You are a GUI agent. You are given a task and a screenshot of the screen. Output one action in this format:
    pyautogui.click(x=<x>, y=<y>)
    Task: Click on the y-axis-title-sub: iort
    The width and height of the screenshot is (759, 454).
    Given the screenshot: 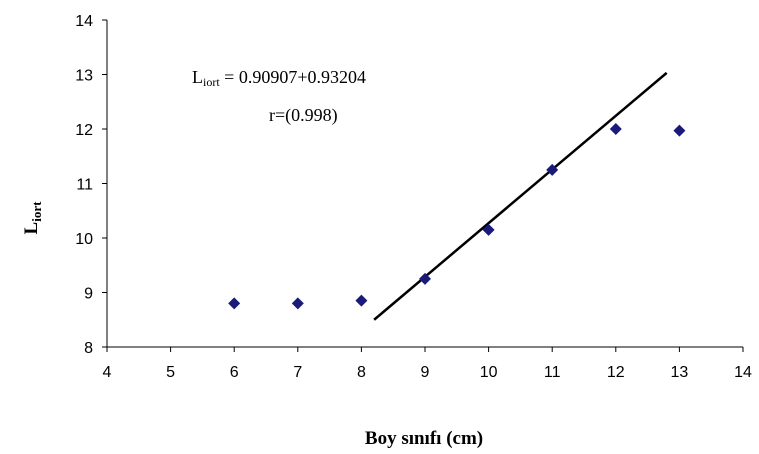 What is the action you would take?
    pyautogui.click(x=36, y=211)
    